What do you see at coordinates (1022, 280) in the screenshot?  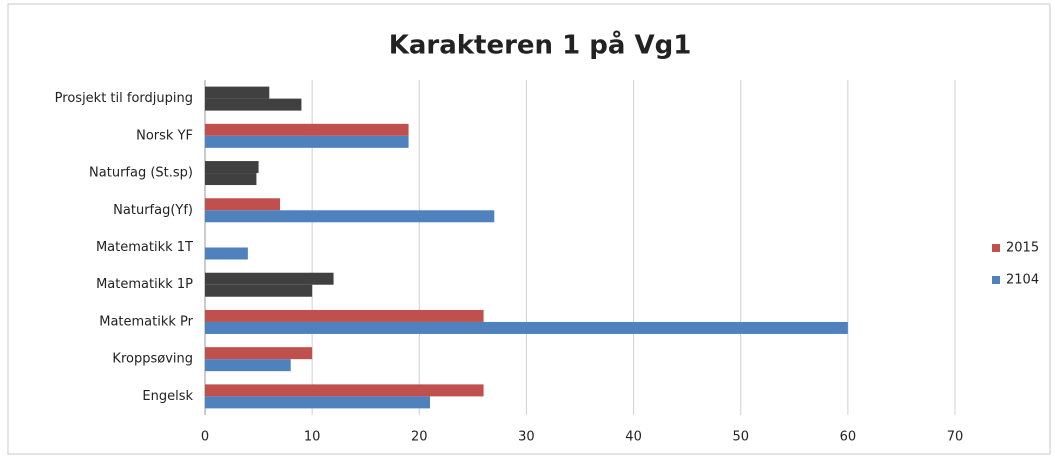 I see `legend-label: 2104` at bounding box center [1022, 280].